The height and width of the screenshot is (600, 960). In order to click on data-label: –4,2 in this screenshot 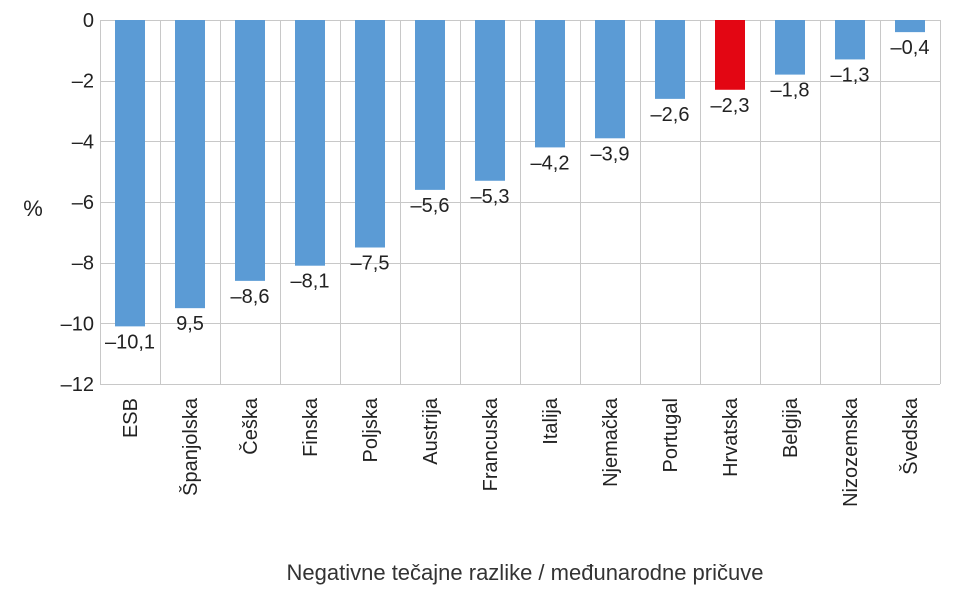, I will do `click(550, 163)`.